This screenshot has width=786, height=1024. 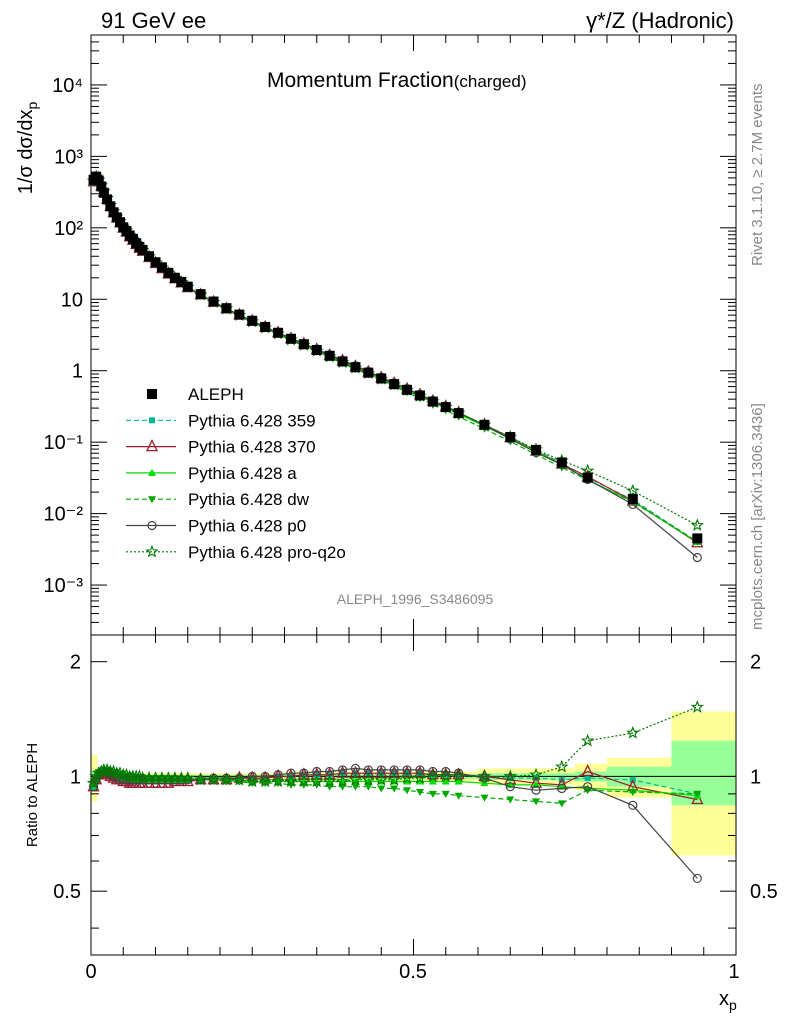 I want to click on band-inner, so click(x=703, y=773).